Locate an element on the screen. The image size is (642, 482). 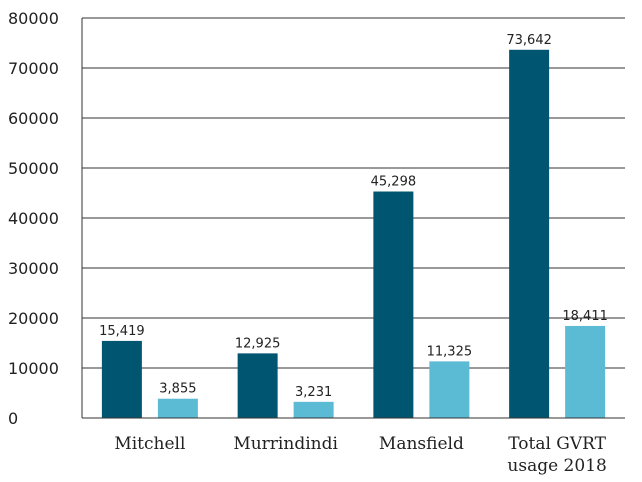
data-label: 3,855 is located at coordinates (177, 389).